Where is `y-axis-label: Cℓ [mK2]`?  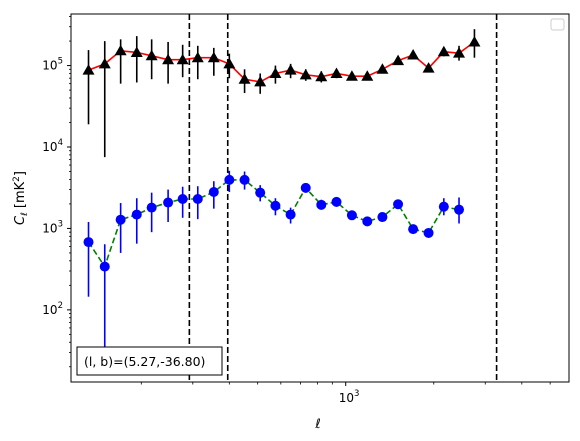 y-axis-label: Cℓ [mK2] is located at coordinates (21, 198).